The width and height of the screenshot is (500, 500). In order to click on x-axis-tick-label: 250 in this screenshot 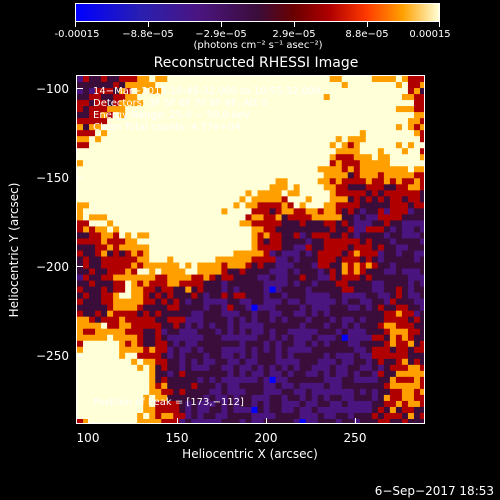, I will do `click(355, 438)`.